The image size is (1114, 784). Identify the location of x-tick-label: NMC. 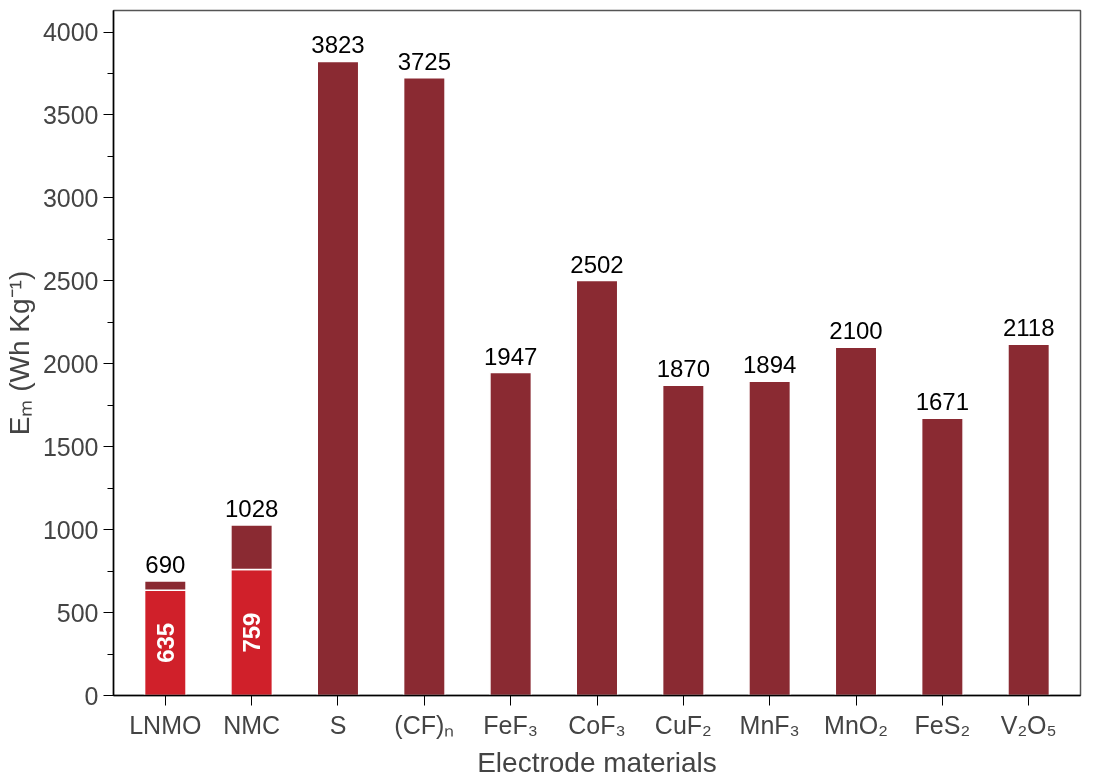
(252, 724).